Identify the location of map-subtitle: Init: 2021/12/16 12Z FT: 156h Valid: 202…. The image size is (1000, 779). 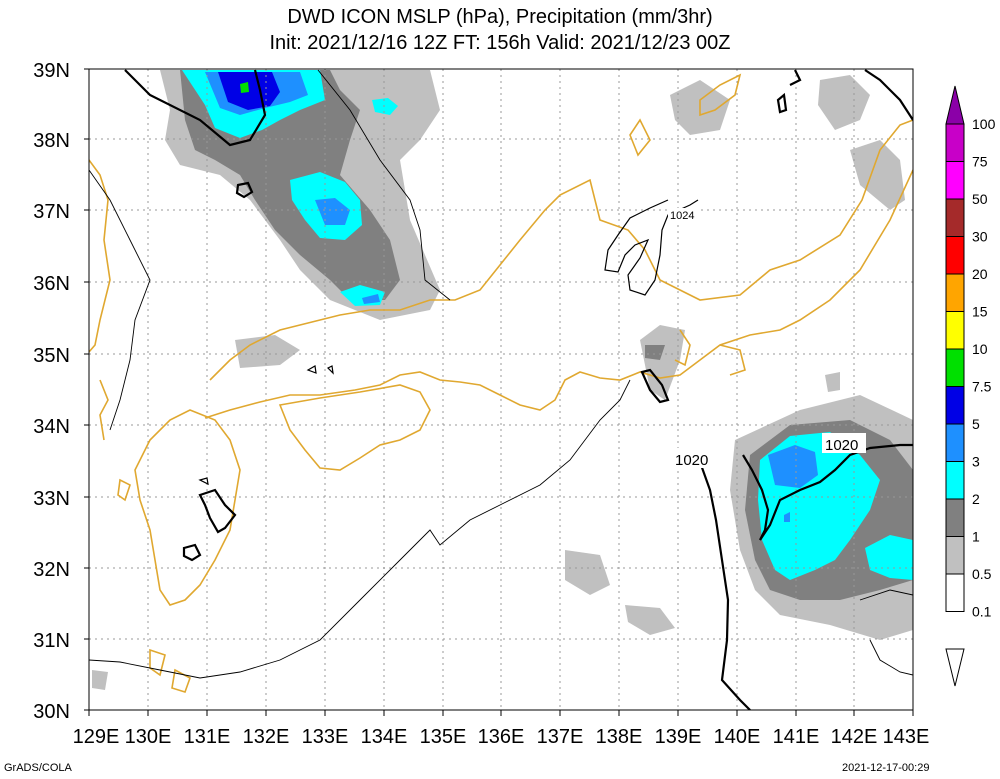
(500, 43).